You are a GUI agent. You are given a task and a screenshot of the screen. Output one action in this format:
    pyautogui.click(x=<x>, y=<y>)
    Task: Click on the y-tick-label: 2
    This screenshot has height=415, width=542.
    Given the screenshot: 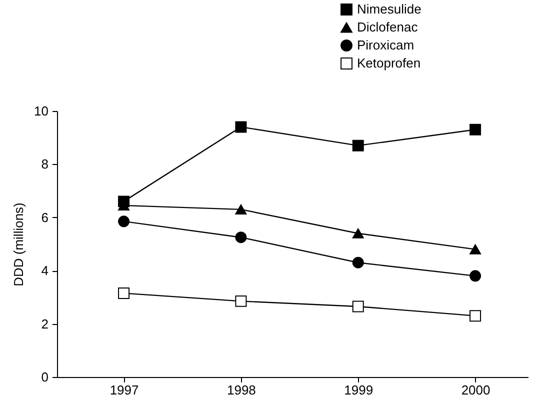 What is the action you would take?
    pyautogui.click(x=44, y=324)
    